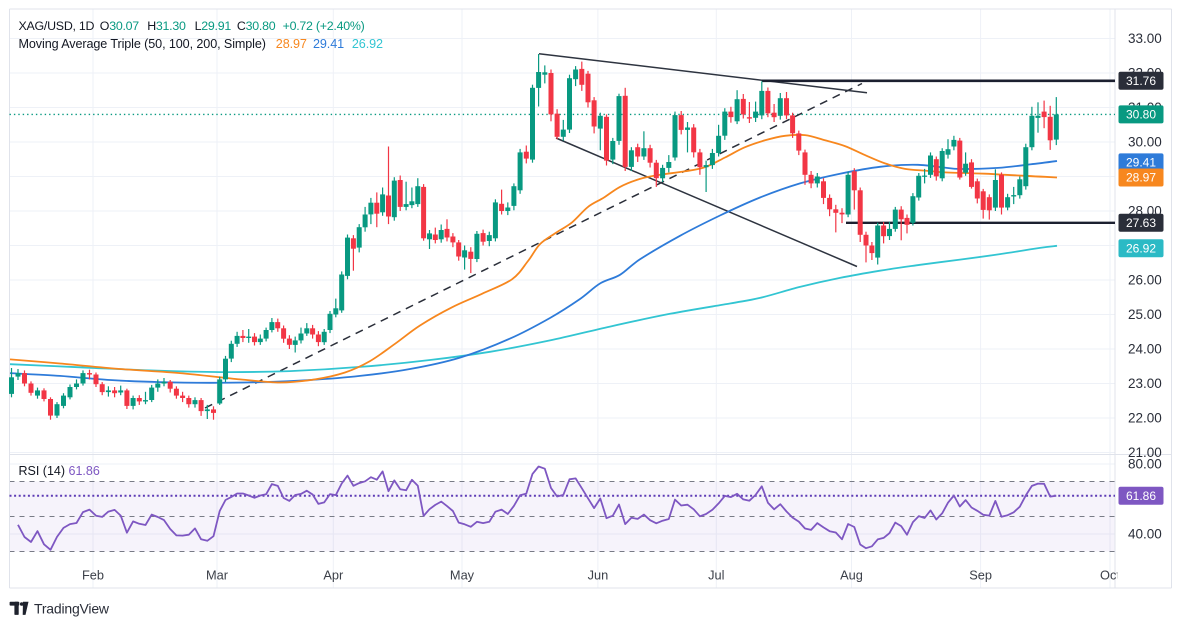 The height and width of the screenshot is (631, 1182). I want to click on svg-text: H31.30, so click(166, 26).